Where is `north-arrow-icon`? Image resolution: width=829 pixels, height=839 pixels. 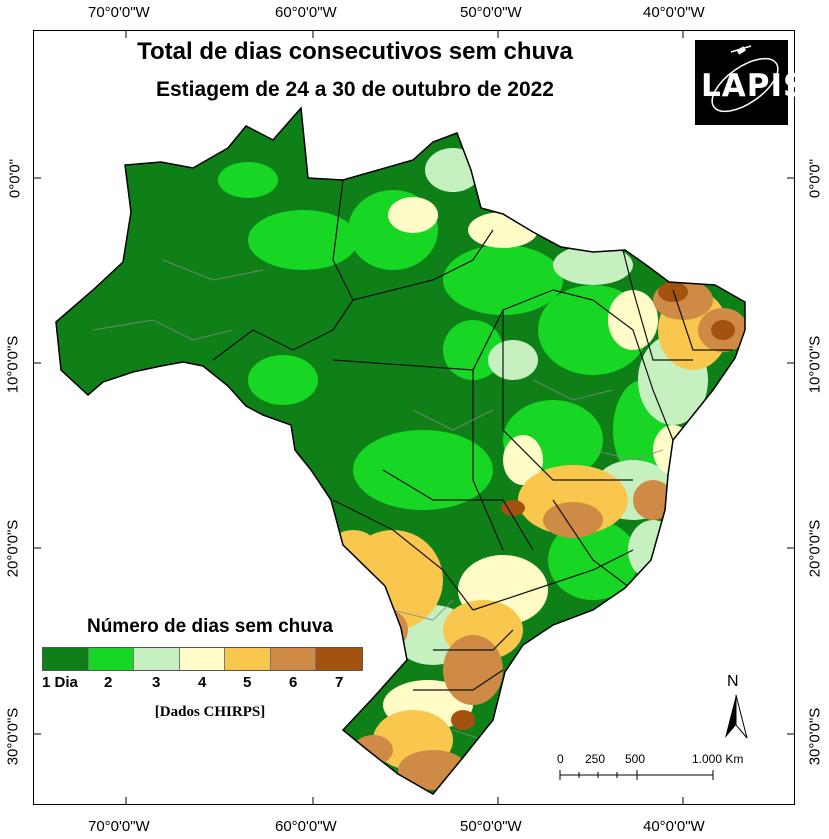 north-arrow-icon is located at coordinates (736, 716).